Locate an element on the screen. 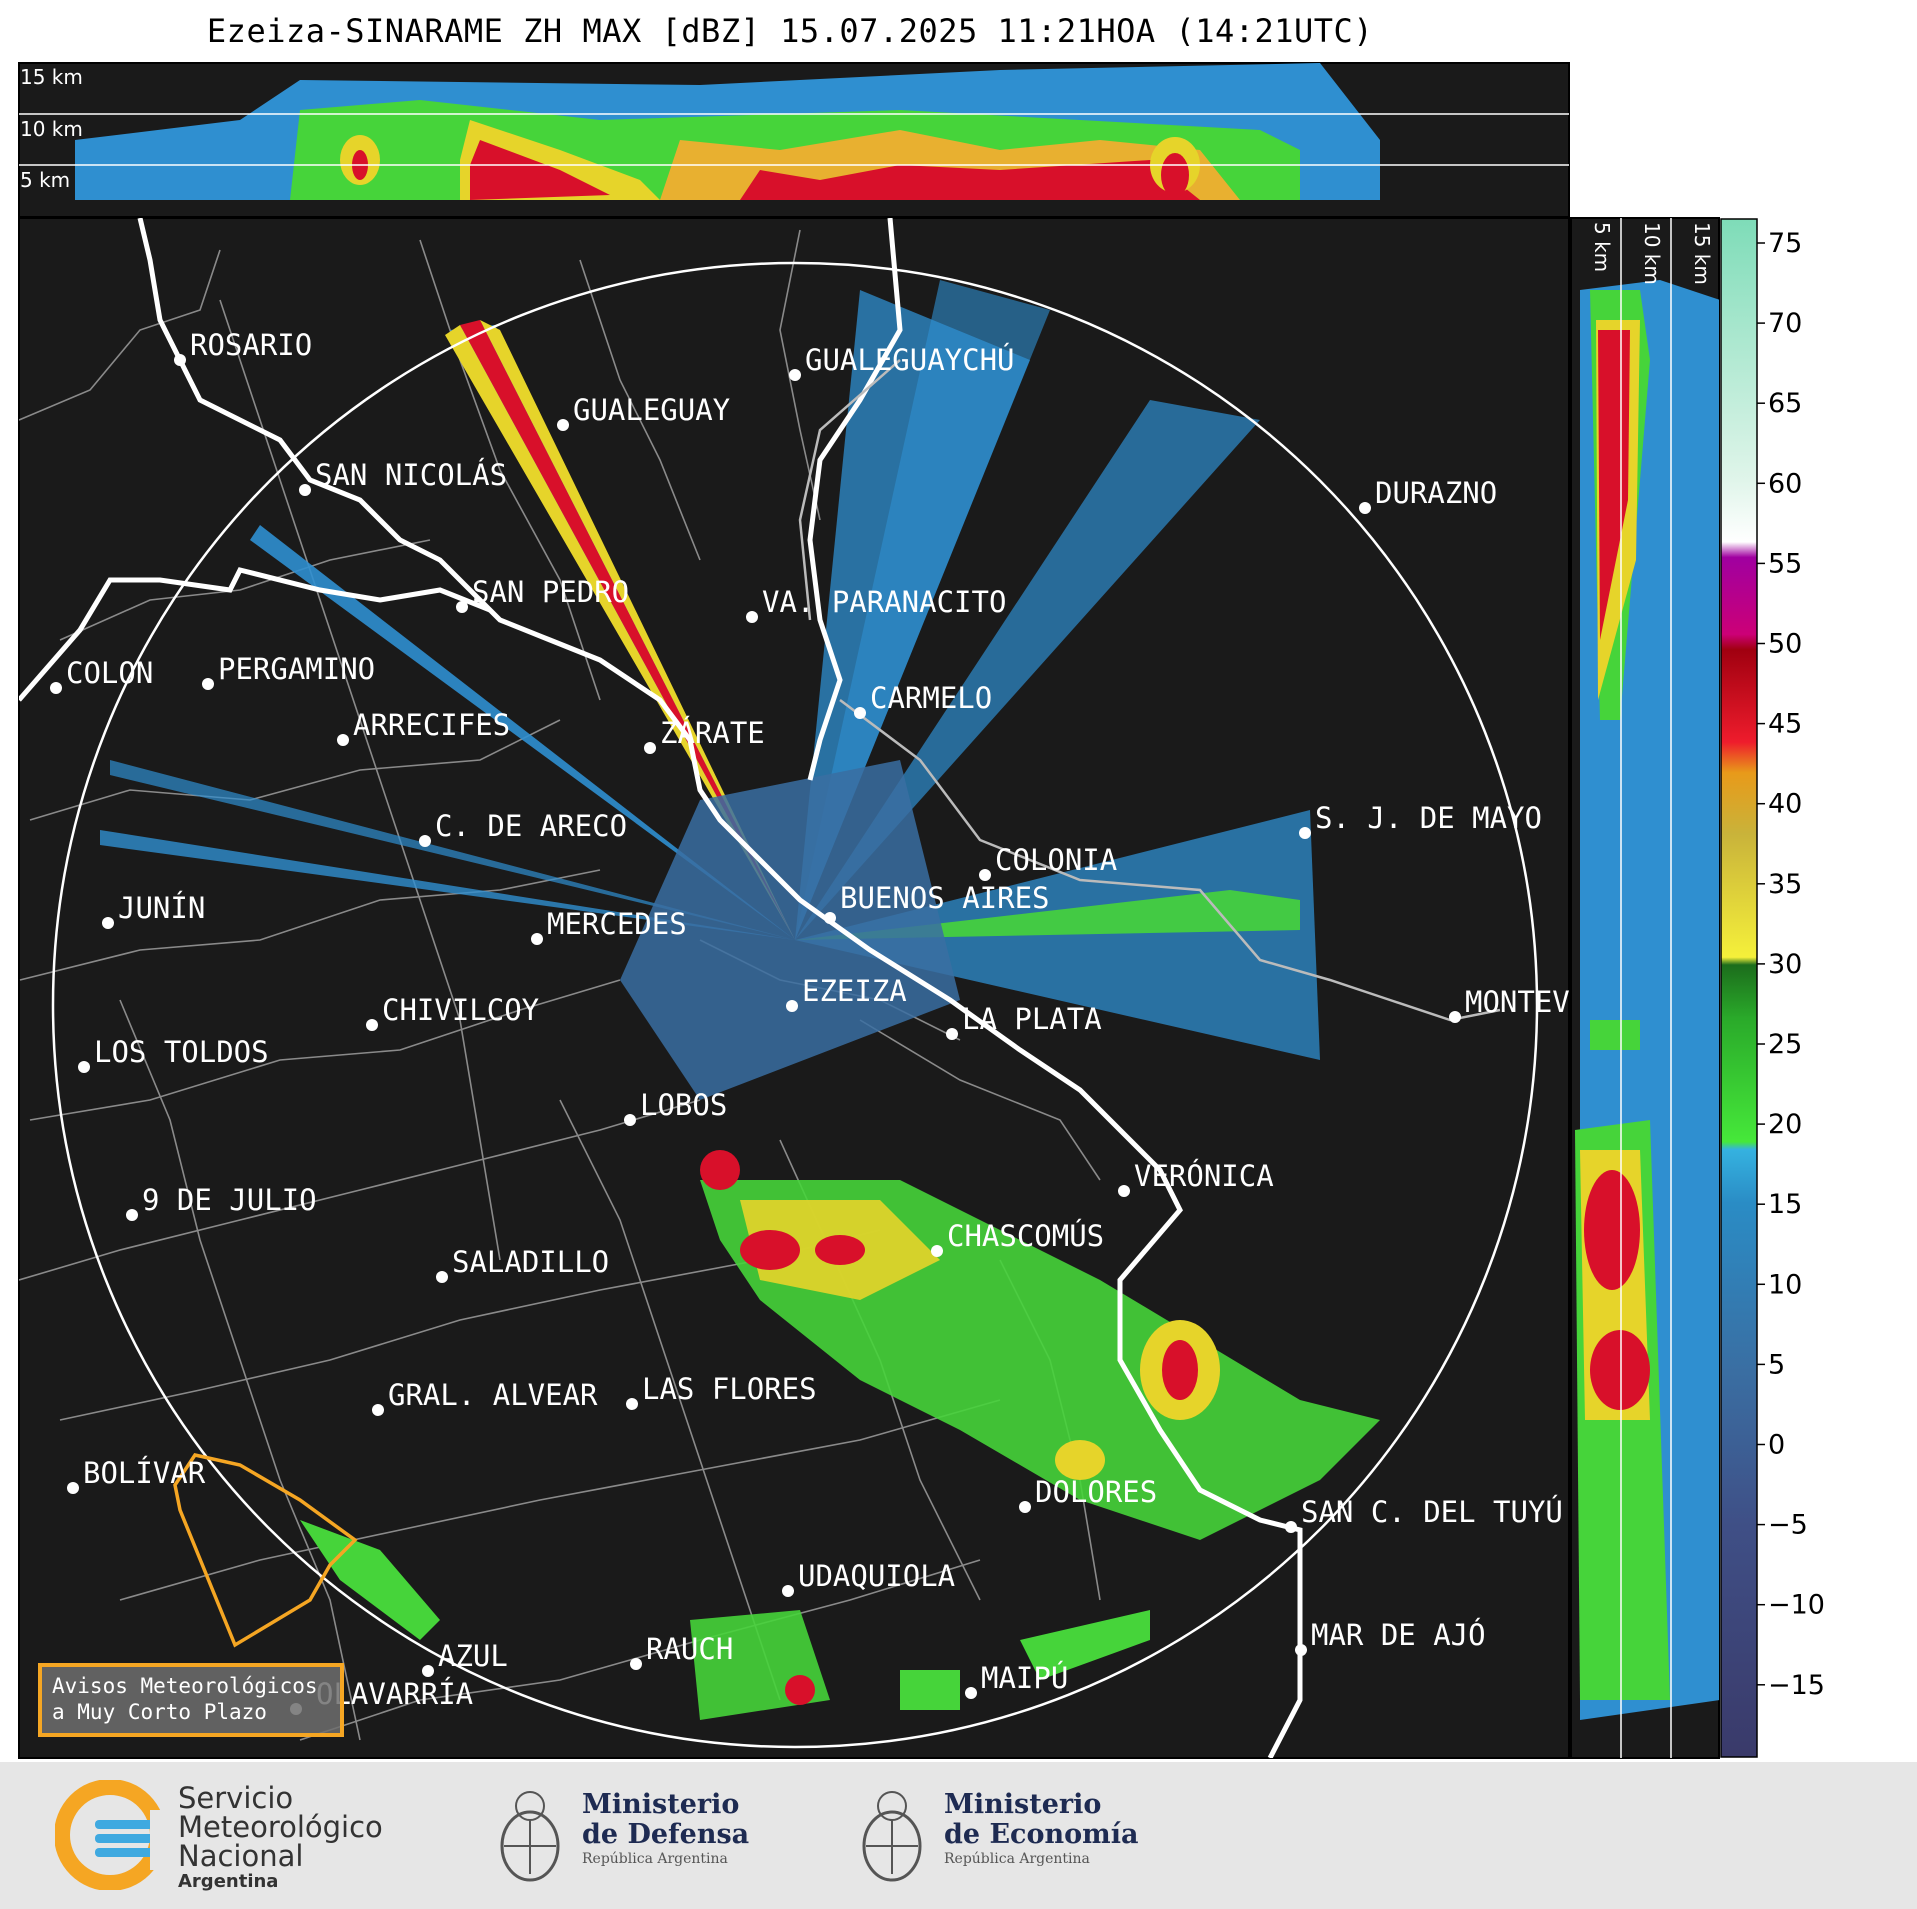 This screenshot has height=1909, width=1917. colorbar-tick-label: 0 is located at coordinates (1776, 1445).